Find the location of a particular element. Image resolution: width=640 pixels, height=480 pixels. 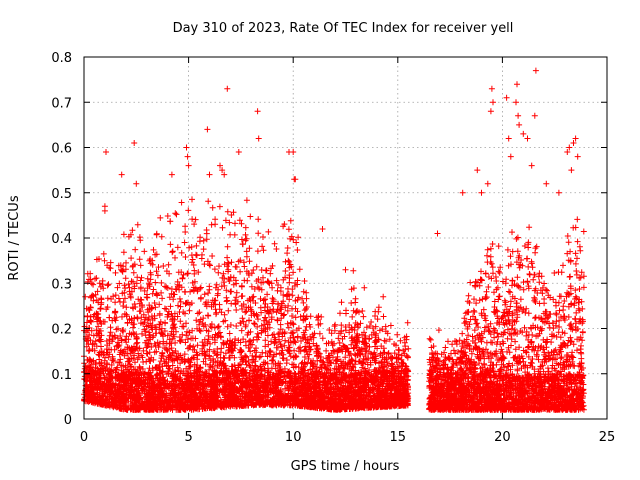

y-tick-label: 0.7 is located at coordinates (61, 103).